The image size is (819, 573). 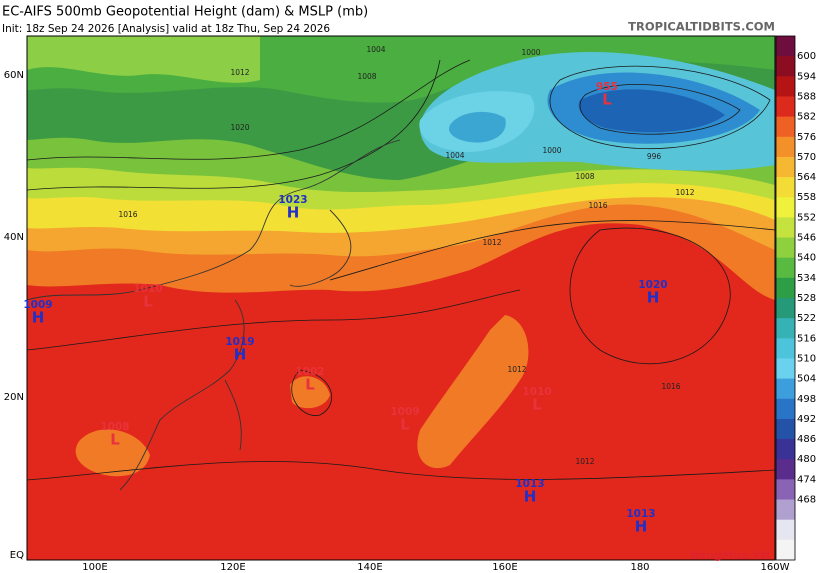 What do you see at coordinates (806, 258) in the screenshot?
I see `colorbar-label: 540` at bounding box center [806, 258].